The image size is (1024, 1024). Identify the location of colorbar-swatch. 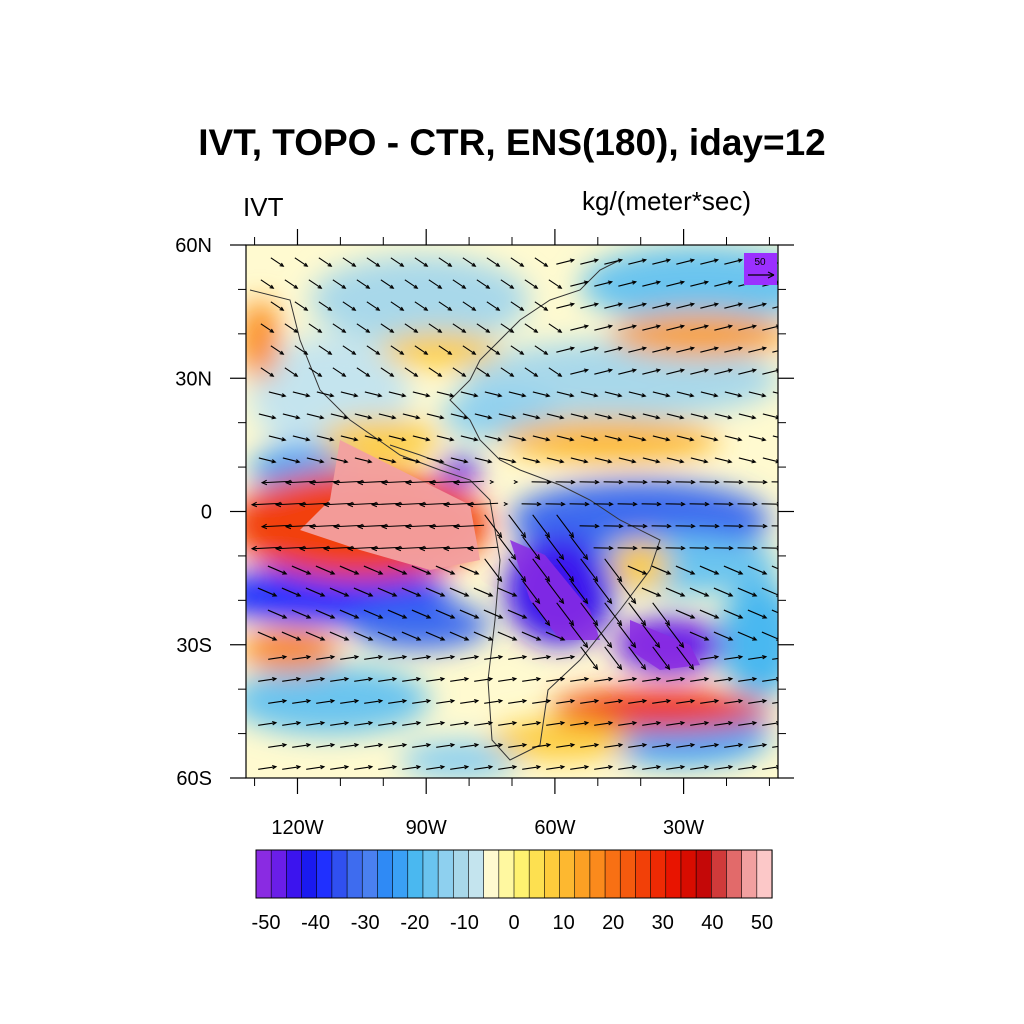
(430, 874).